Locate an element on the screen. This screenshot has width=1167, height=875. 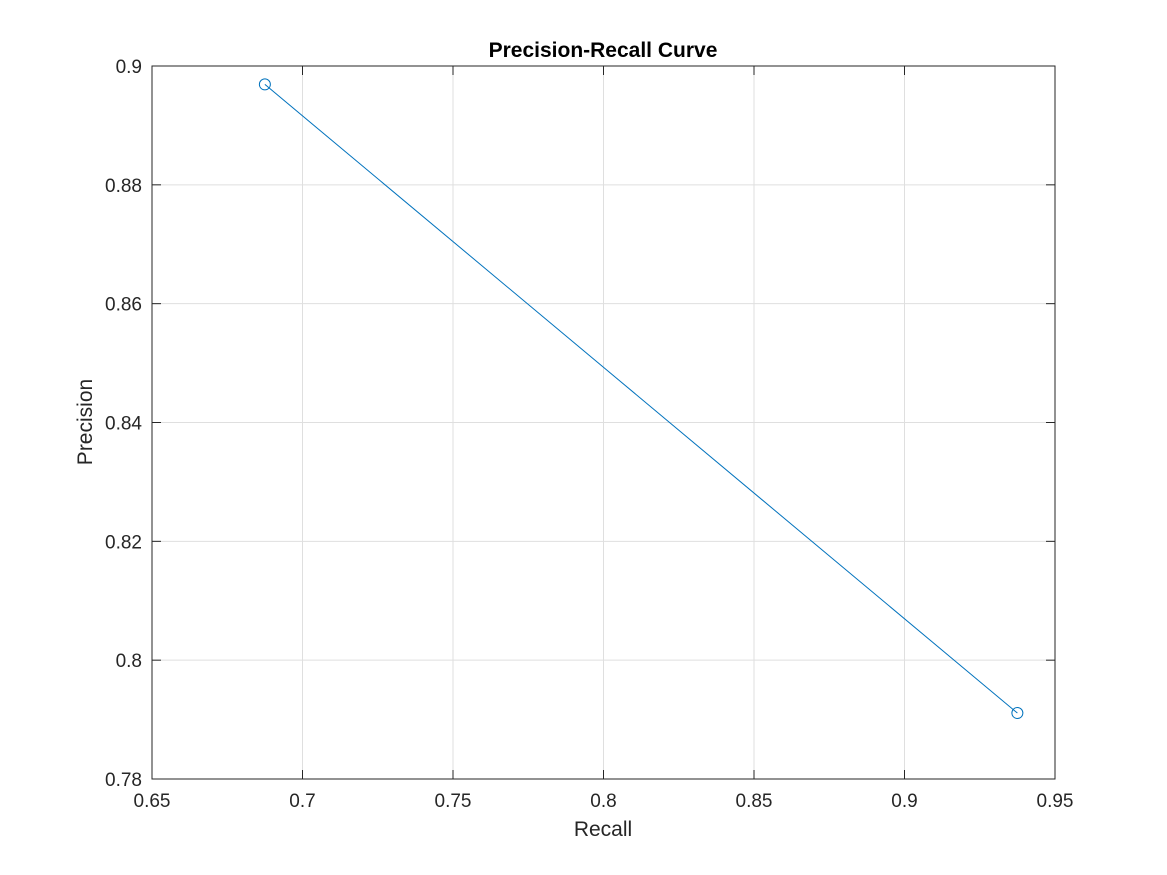
y-tick-label: 0.88 is located at coordinates (123, 186).